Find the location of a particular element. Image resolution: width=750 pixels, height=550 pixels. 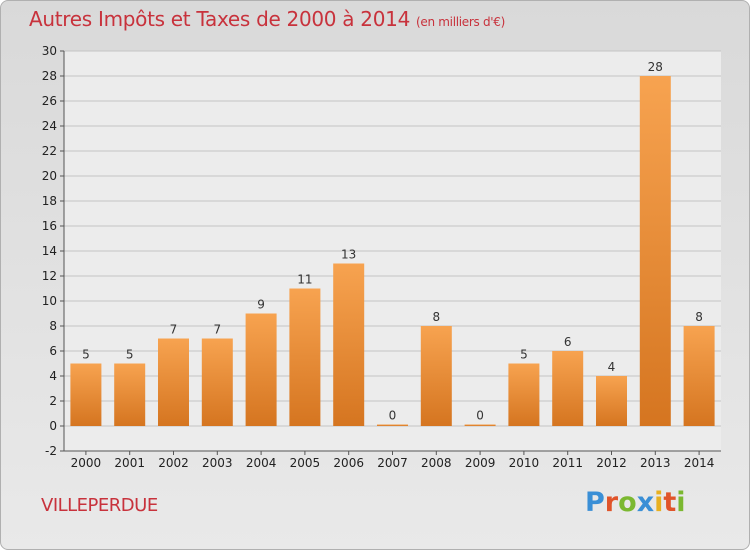

title-unit: (en milliers d'€) is located at coordinates (461, 22).